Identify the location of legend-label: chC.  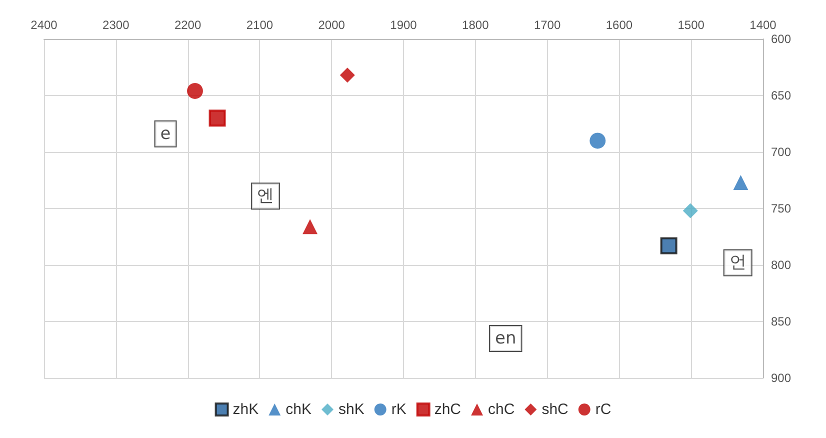
(501, 409).